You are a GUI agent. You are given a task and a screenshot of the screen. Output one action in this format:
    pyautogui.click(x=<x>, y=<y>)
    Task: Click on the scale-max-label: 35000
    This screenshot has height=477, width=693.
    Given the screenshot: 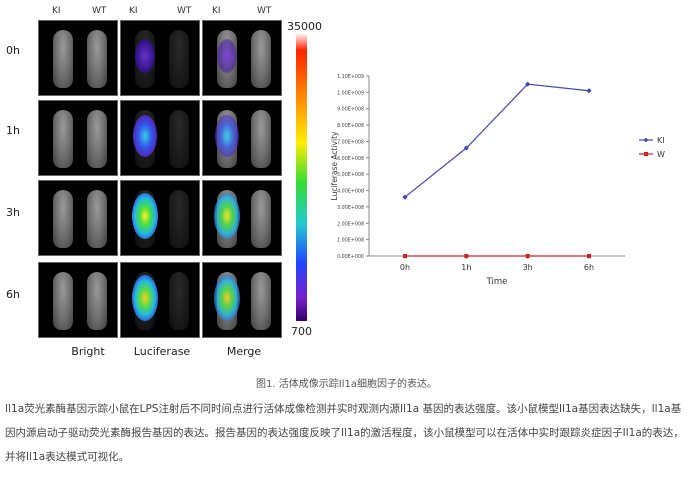 What is the action you would take?
    pyautogui.click(x=304, y=26)
    